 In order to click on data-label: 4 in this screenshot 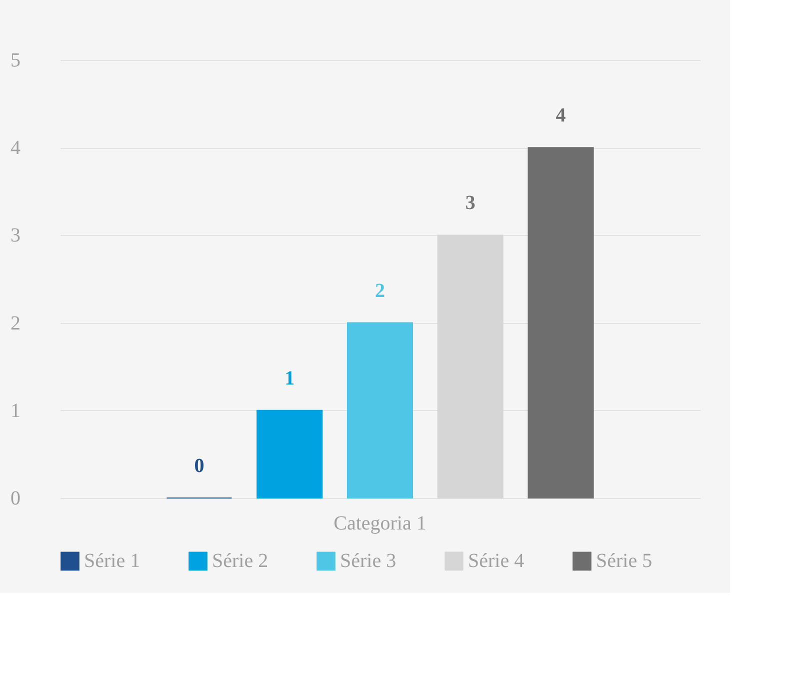, I will do `click(561, 115)`.